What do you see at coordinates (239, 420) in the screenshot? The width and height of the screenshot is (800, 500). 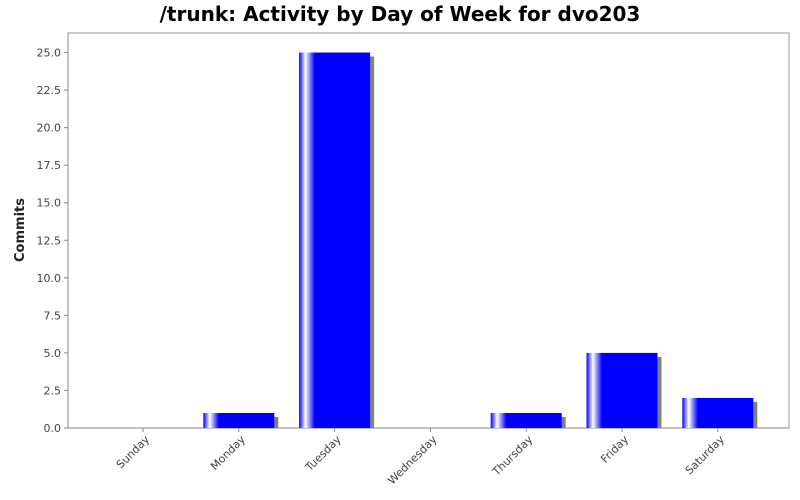 I see `bar-monday` at bounding box center [239, 420].